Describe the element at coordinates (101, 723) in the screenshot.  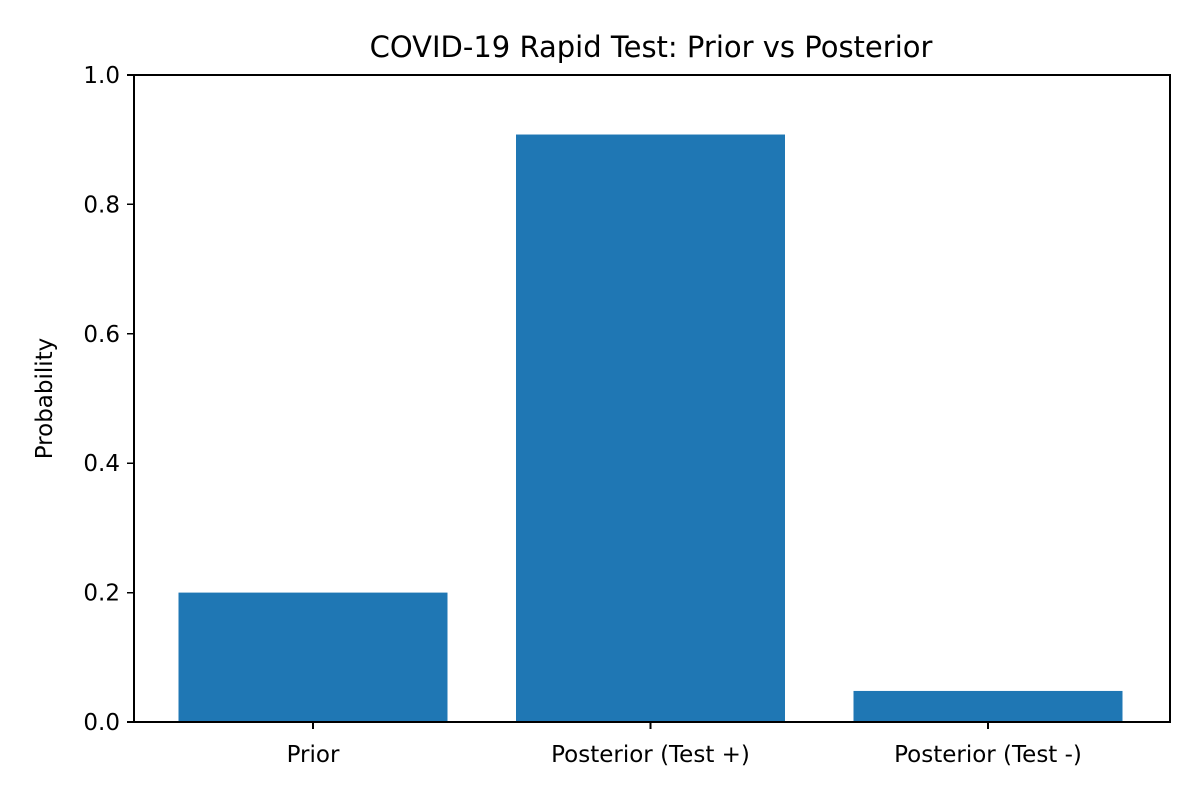
I see `y-tick-label: 0.0` at that location.